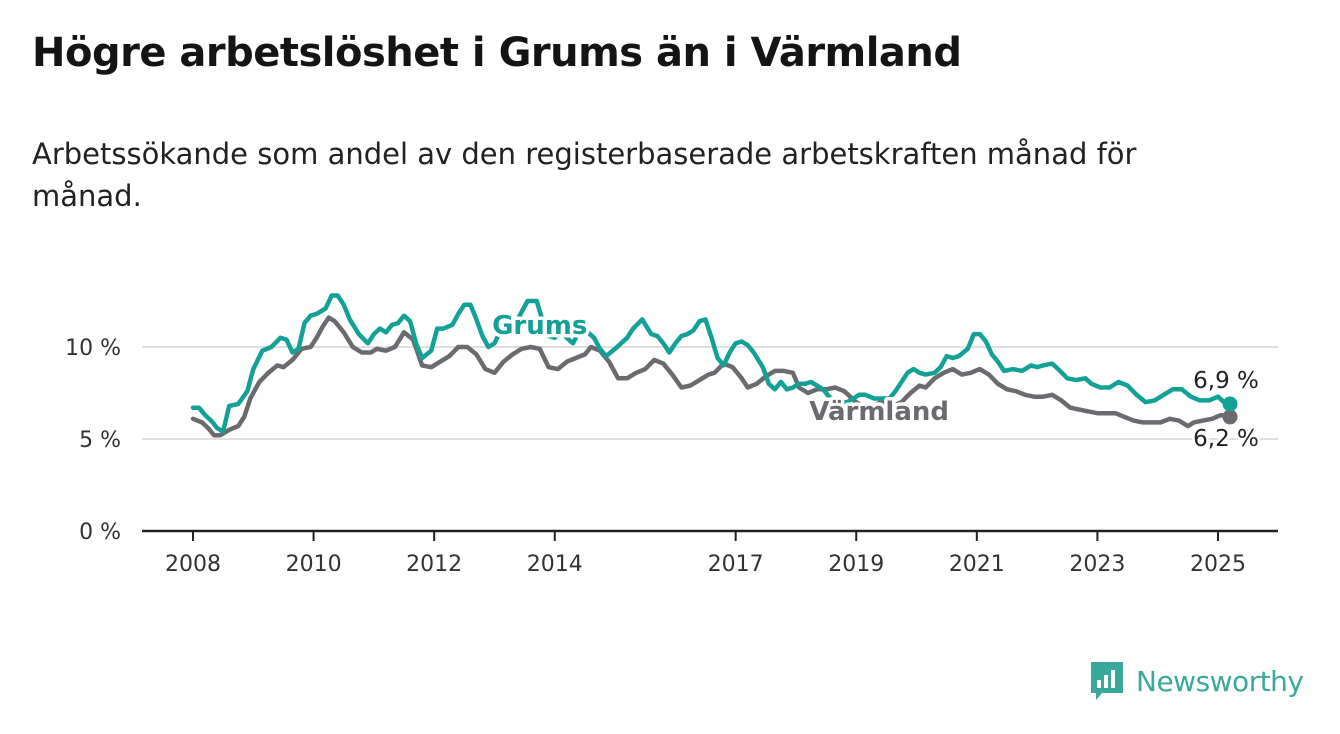  Describe the element at coordinates (710, 393) in the screenshot. I see `gridlines` at that location.